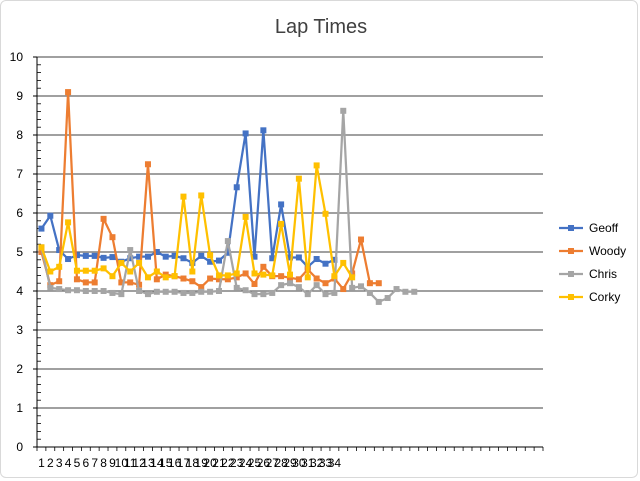  Describe the element at coordinates (175, 463) in the screenshot. I see `x-tick-label: 16` at that location.